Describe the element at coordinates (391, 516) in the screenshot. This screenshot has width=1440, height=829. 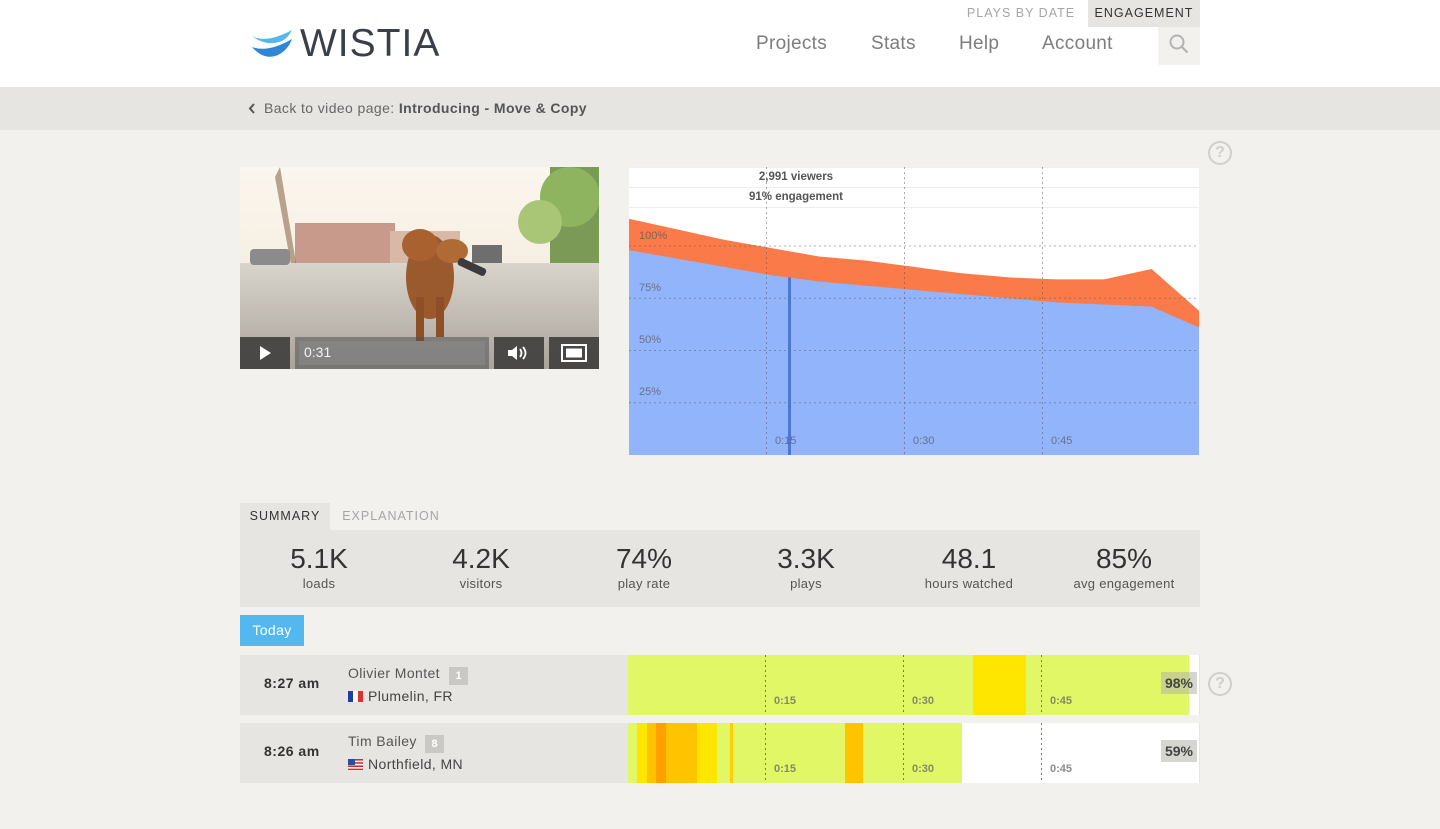
I see `tab-explanation: EXPLANATION` at that location.